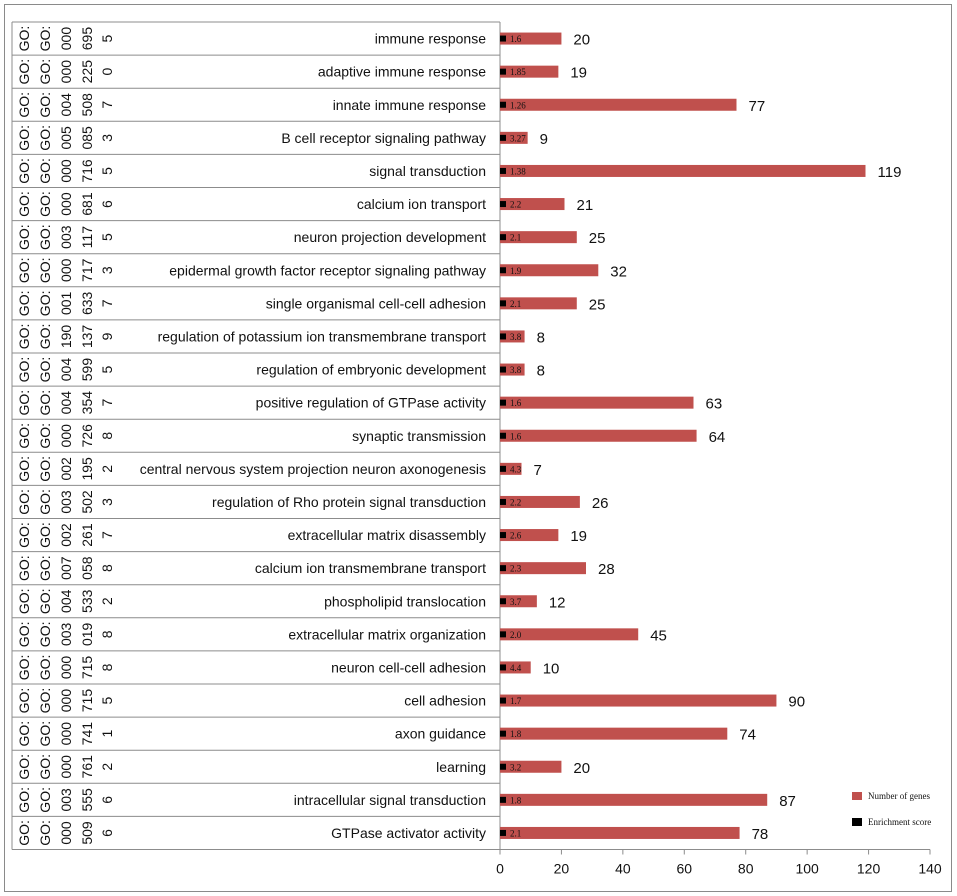 This screenshot has width=957, height=896. Describe the element at coordinates (87, 436) in the screenshot. I see `go-id-part: 726` at that location.